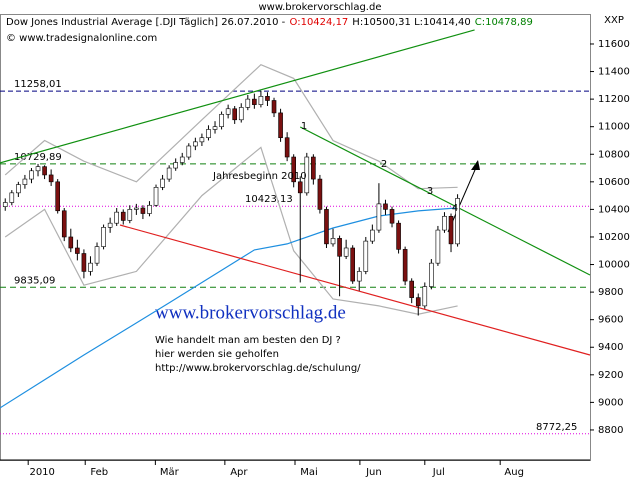  What do you see at coordinates (614, 265) in the screenshot?
I see `y-tick-label: 10000` at bounding box center [614, 265].